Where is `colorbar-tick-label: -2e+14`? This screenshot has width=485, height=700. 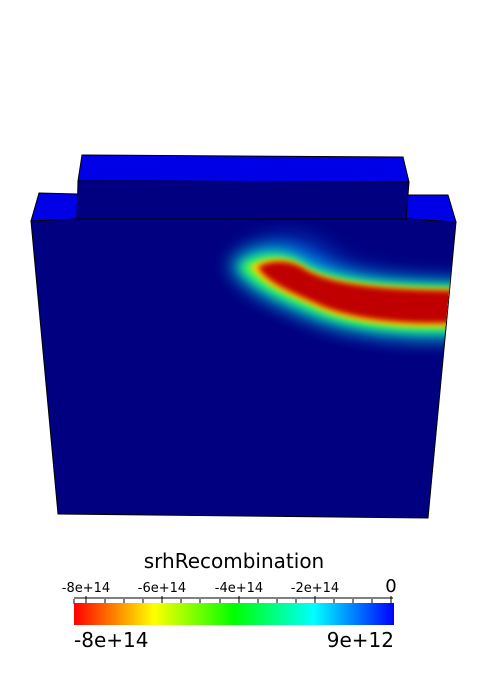 colorbar-tick-label: -2e+14 is located at coordinates (315, 588).